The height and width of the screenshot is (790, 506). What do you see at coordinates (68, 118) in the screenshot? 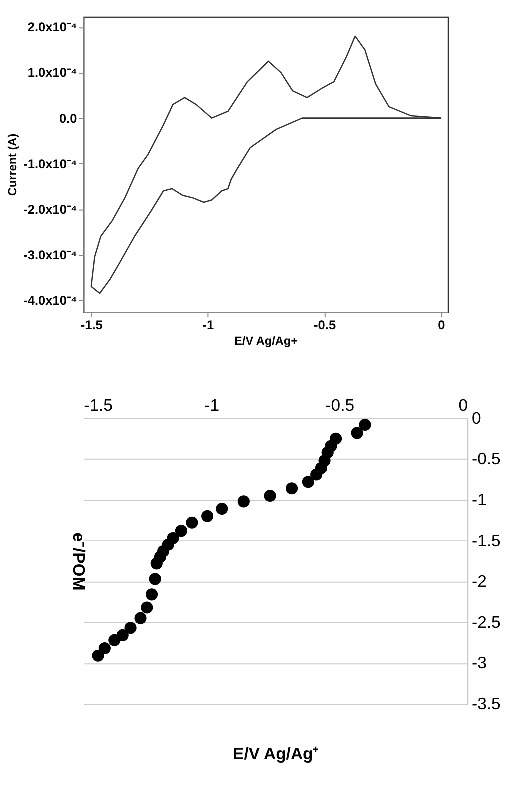
I see `y-tick-label: 0.0` at bounding box center [68, 118].